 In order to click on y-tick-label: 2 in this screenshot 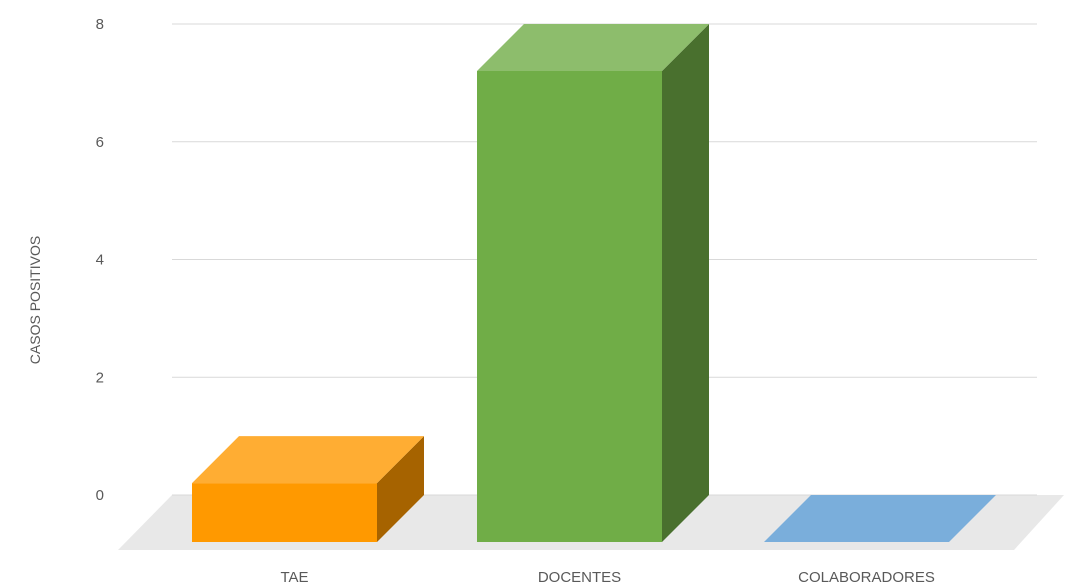, I will do `click(100, 377)`.